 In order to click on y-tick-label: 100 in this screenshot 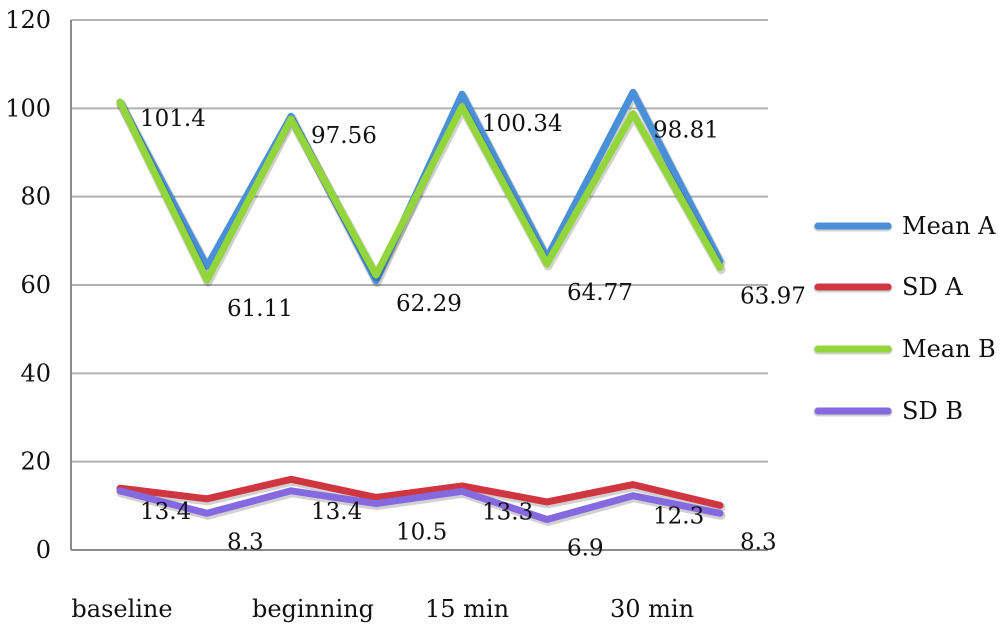, I will do `click(28, 108)`.